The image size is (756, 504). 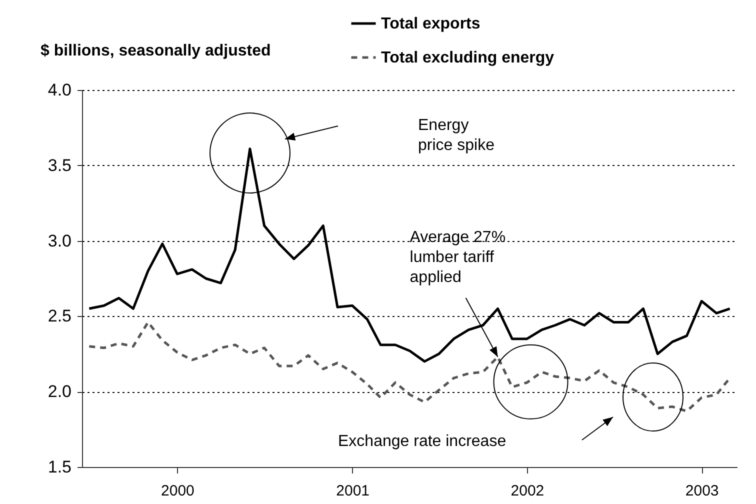 What do you see at coordinates (177, 491) in the screenshot?
I see `x-tick-label: 2000` at bounding box center [177, 491].